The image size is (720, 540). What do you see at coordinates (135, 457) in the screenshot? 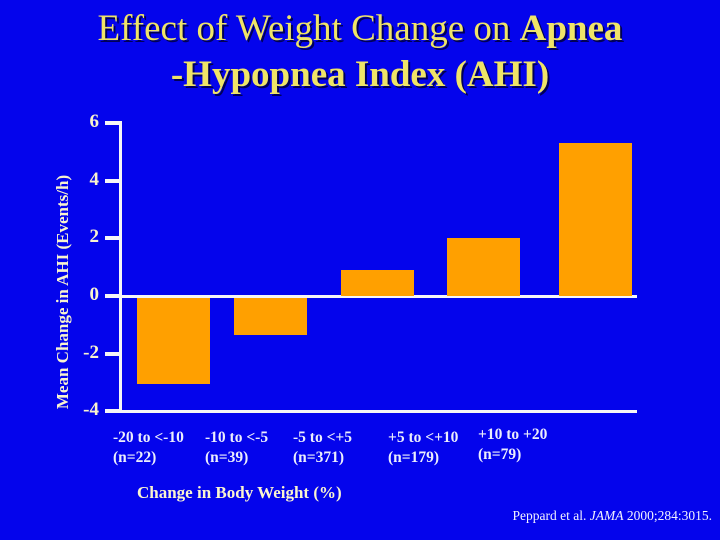
I see `category-count: (n=22)` at bounding box center [135, 457].